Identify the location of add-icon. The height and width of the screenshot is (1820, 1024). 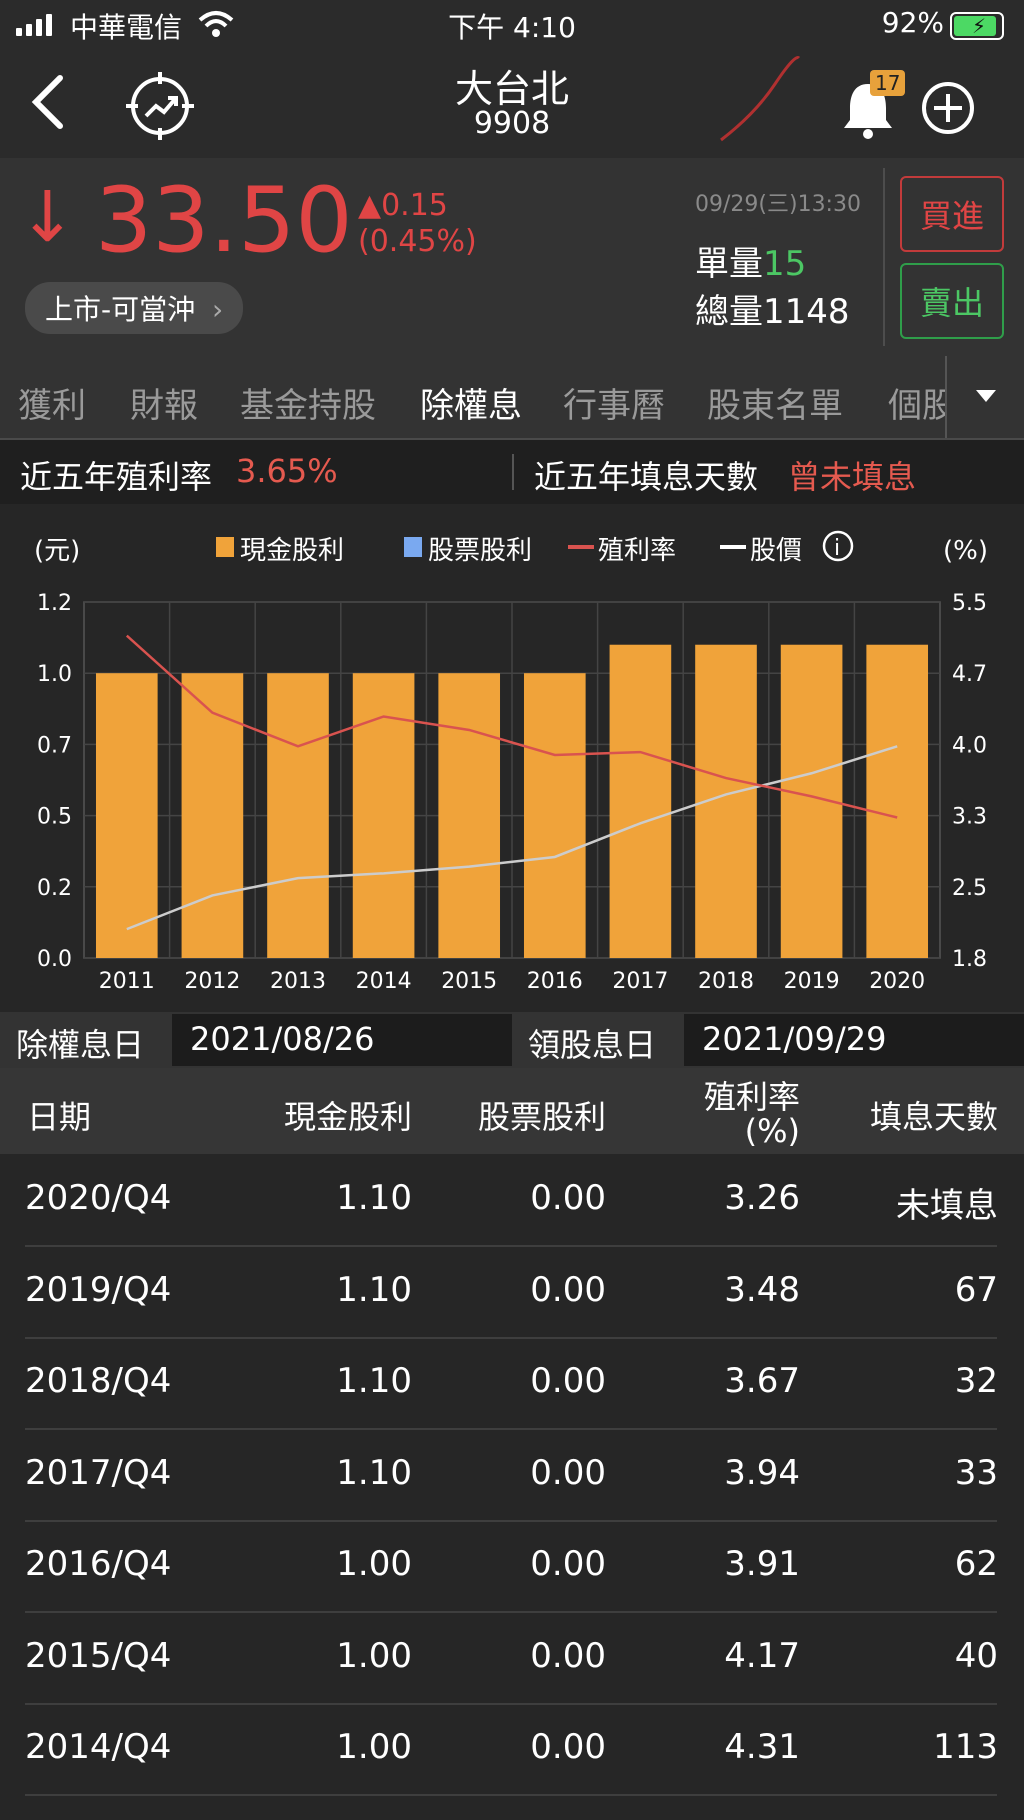
(948, 108).